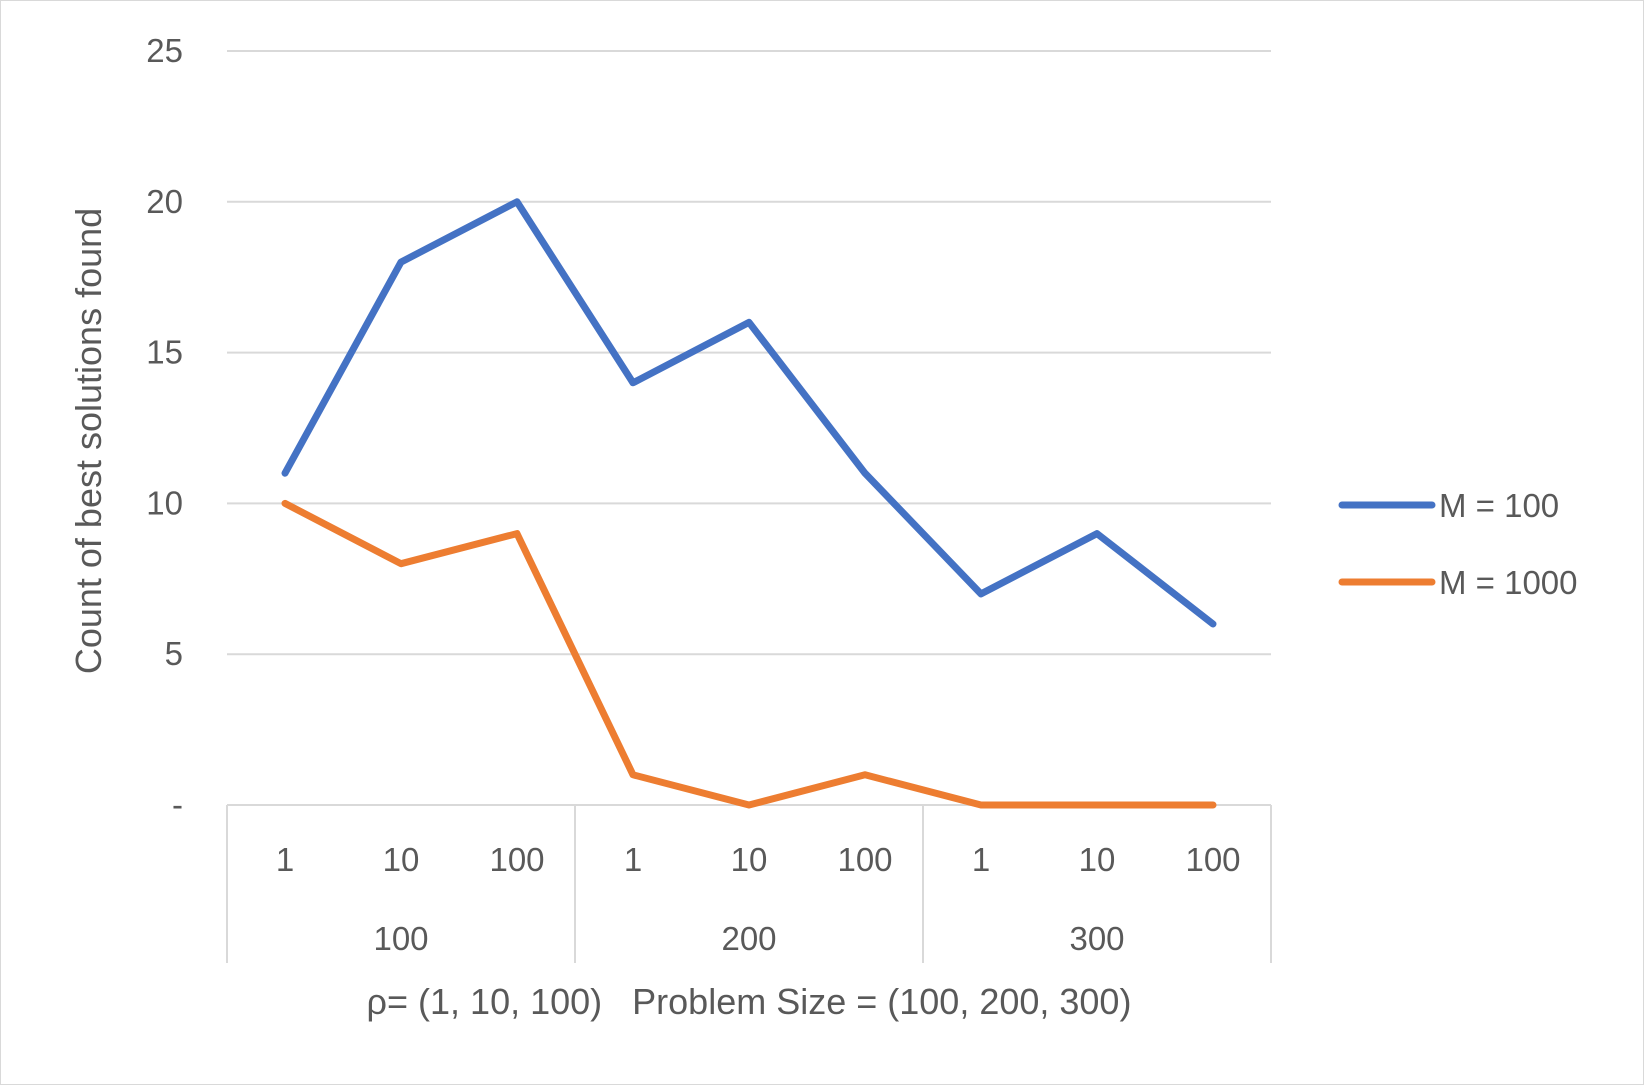  I want to click on x-group-label: 300, so click(1096, 938).